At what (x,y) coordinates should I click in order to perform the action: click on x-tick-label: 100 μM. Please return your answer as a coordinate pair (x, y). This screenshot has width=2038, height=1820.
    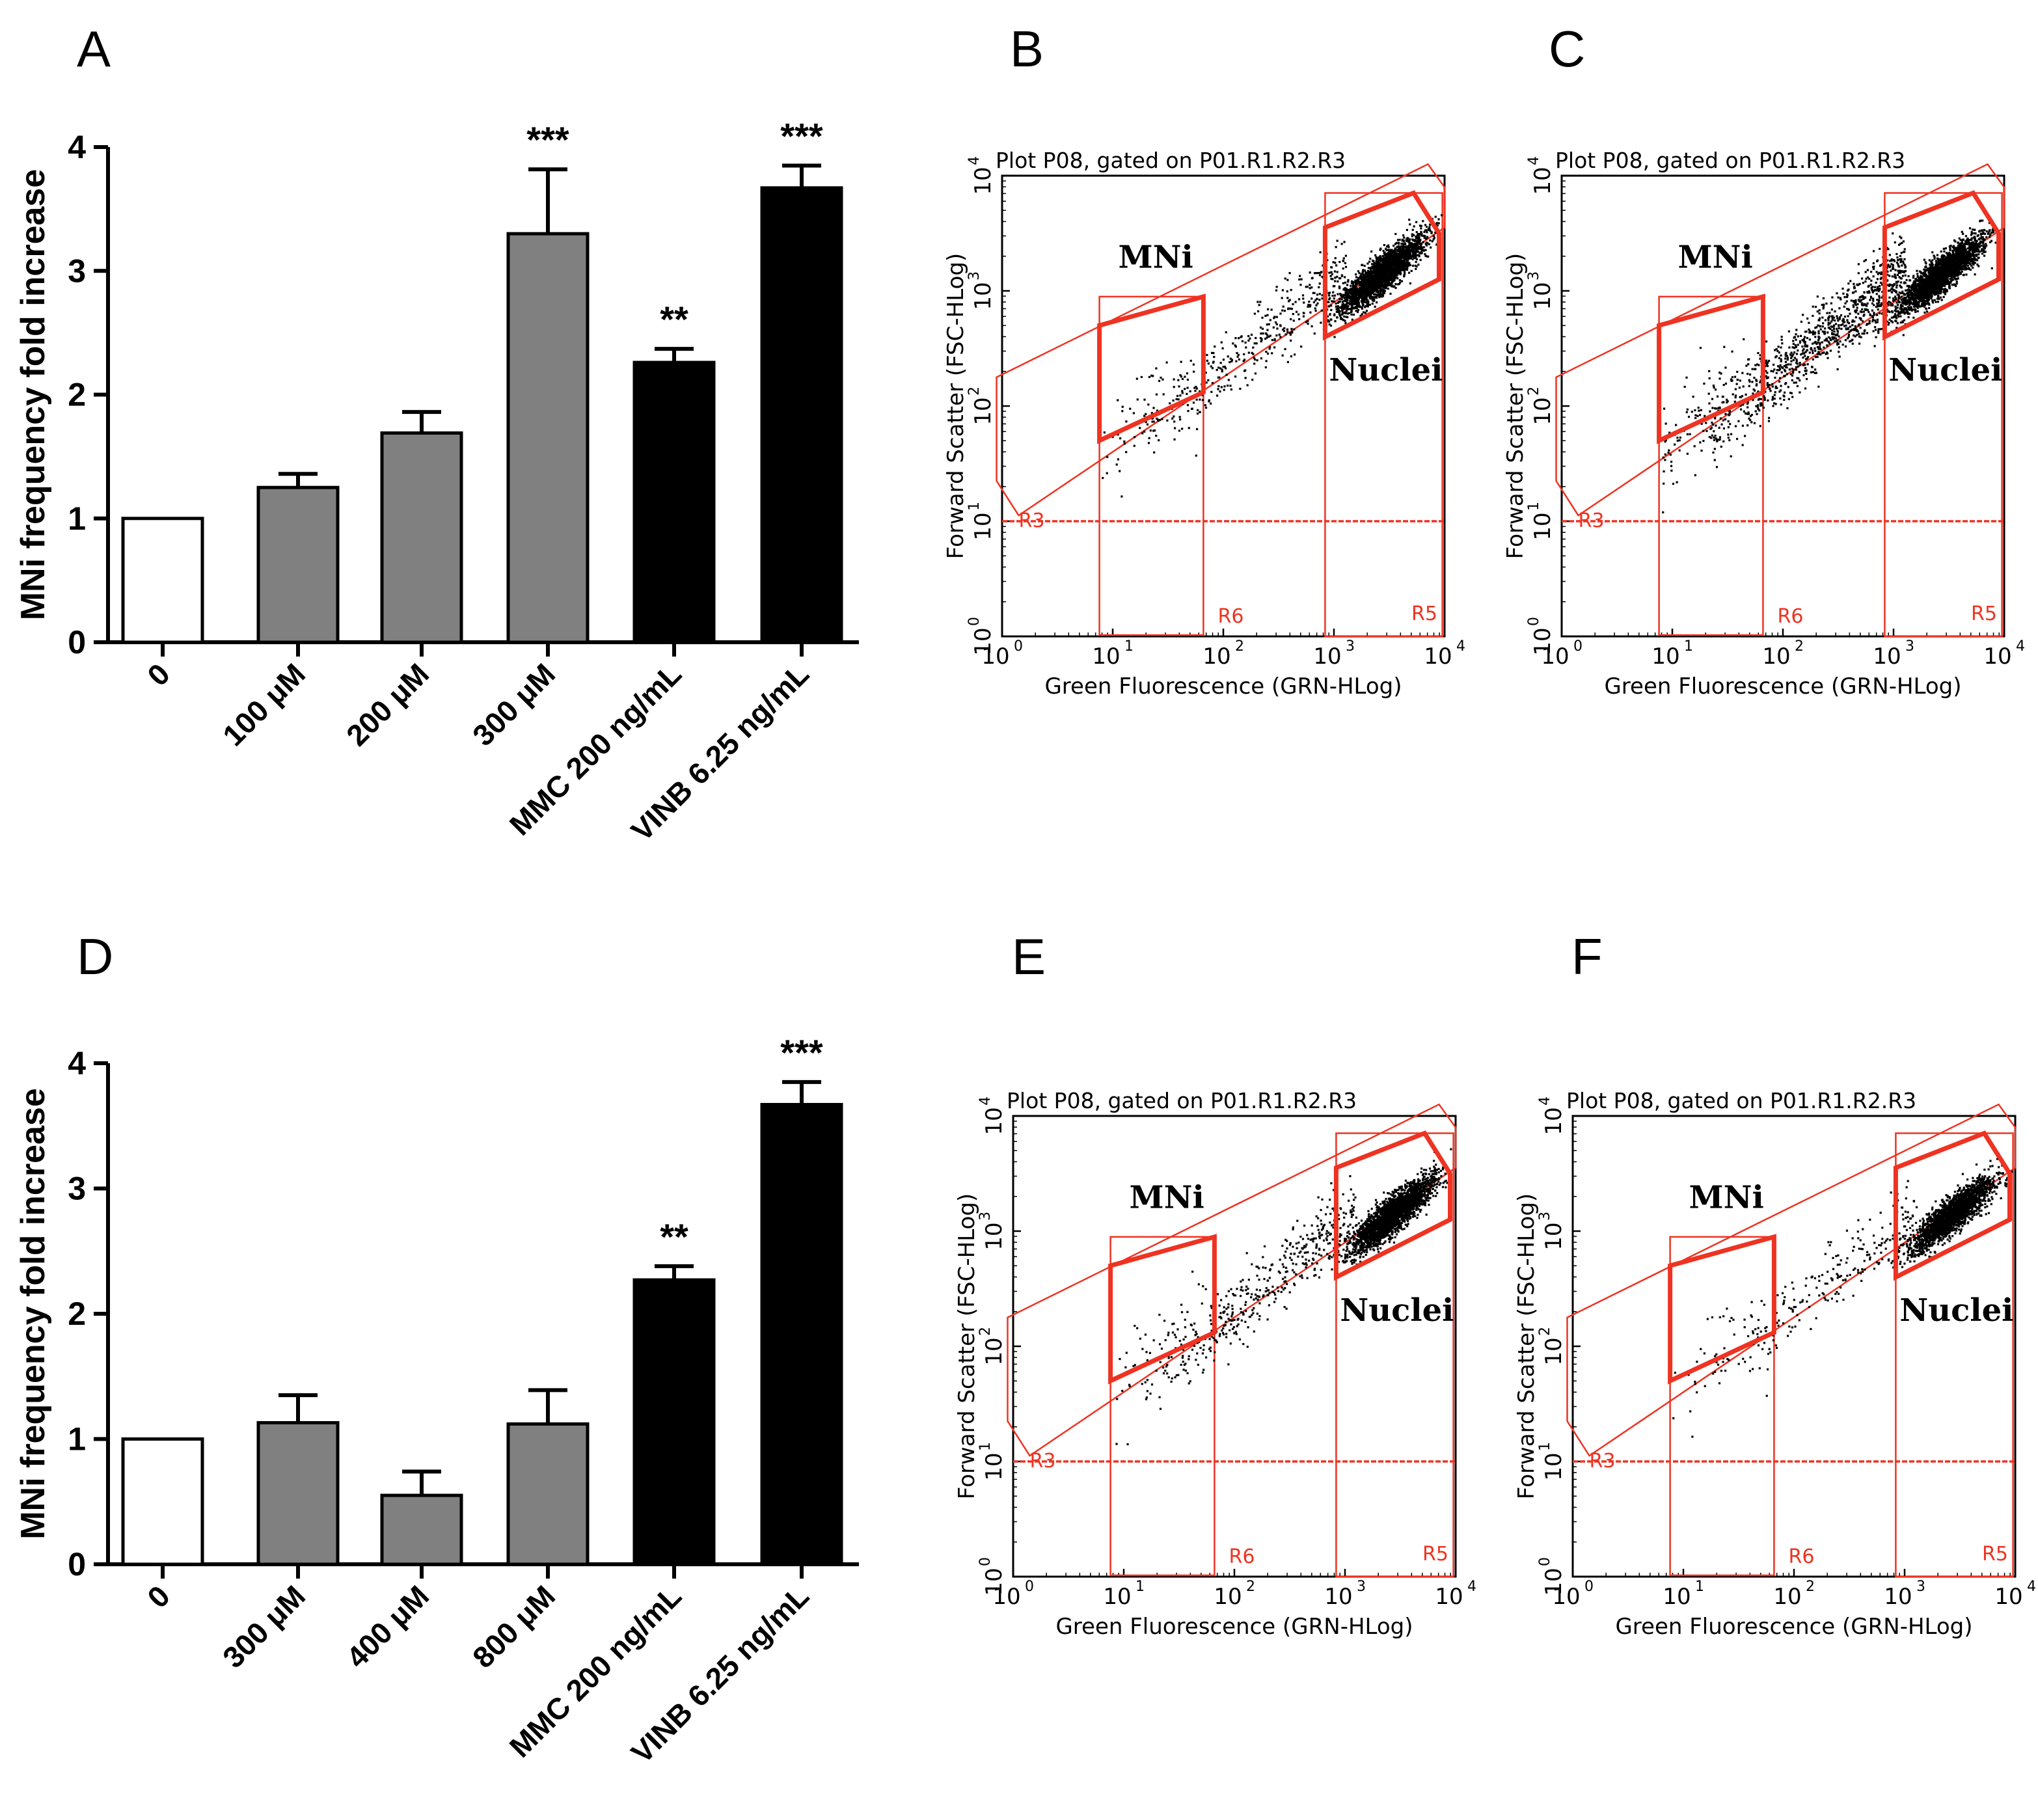
    Looking at the image, I should click on (264, 704).